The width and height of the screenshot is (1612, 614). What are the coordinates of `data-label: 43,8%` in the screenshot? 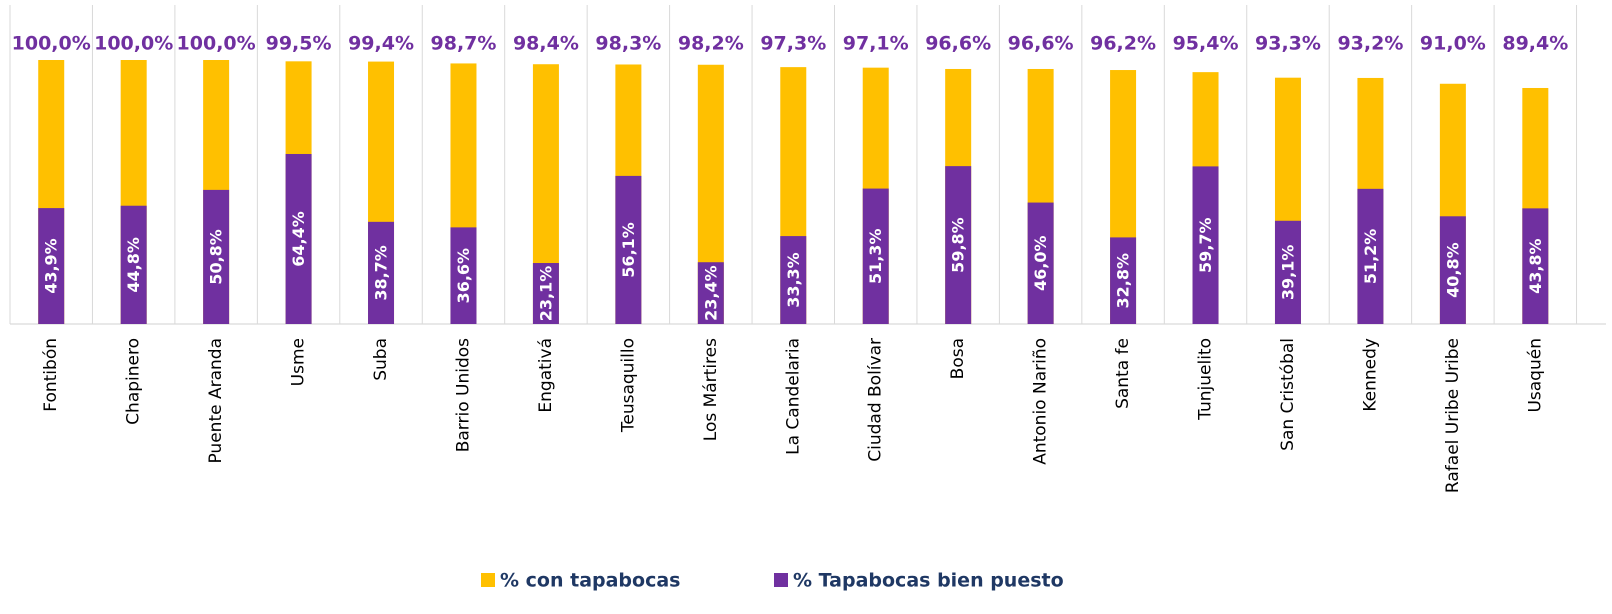 It's located at (1535, 266).